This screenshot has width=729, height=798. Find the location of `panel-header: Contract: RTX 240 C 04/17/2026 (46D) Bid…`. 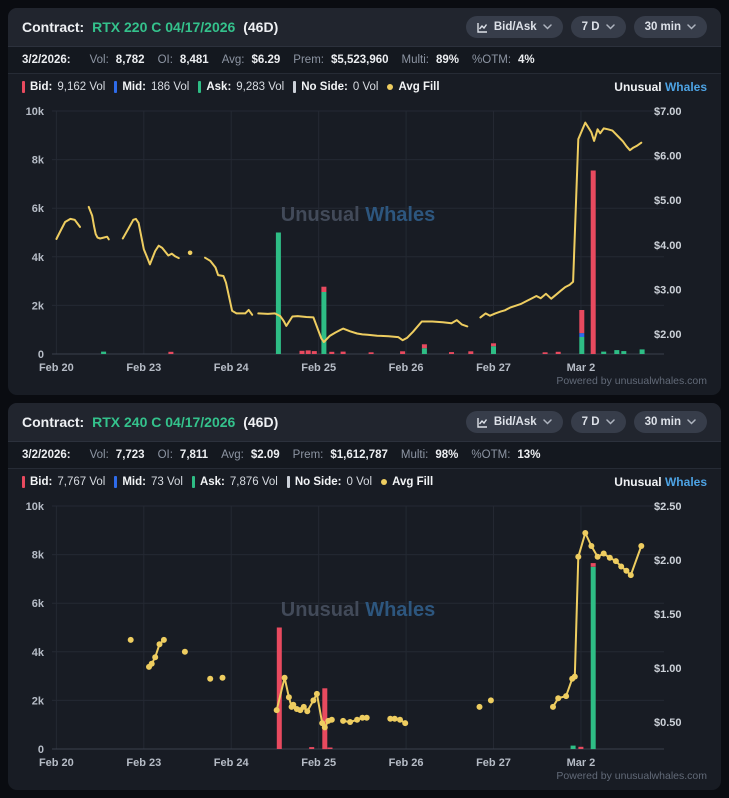

panel-header: Contract: RTX 240 C 04/17/2026 (46D) Bid… is located at coordinates (364, 422).